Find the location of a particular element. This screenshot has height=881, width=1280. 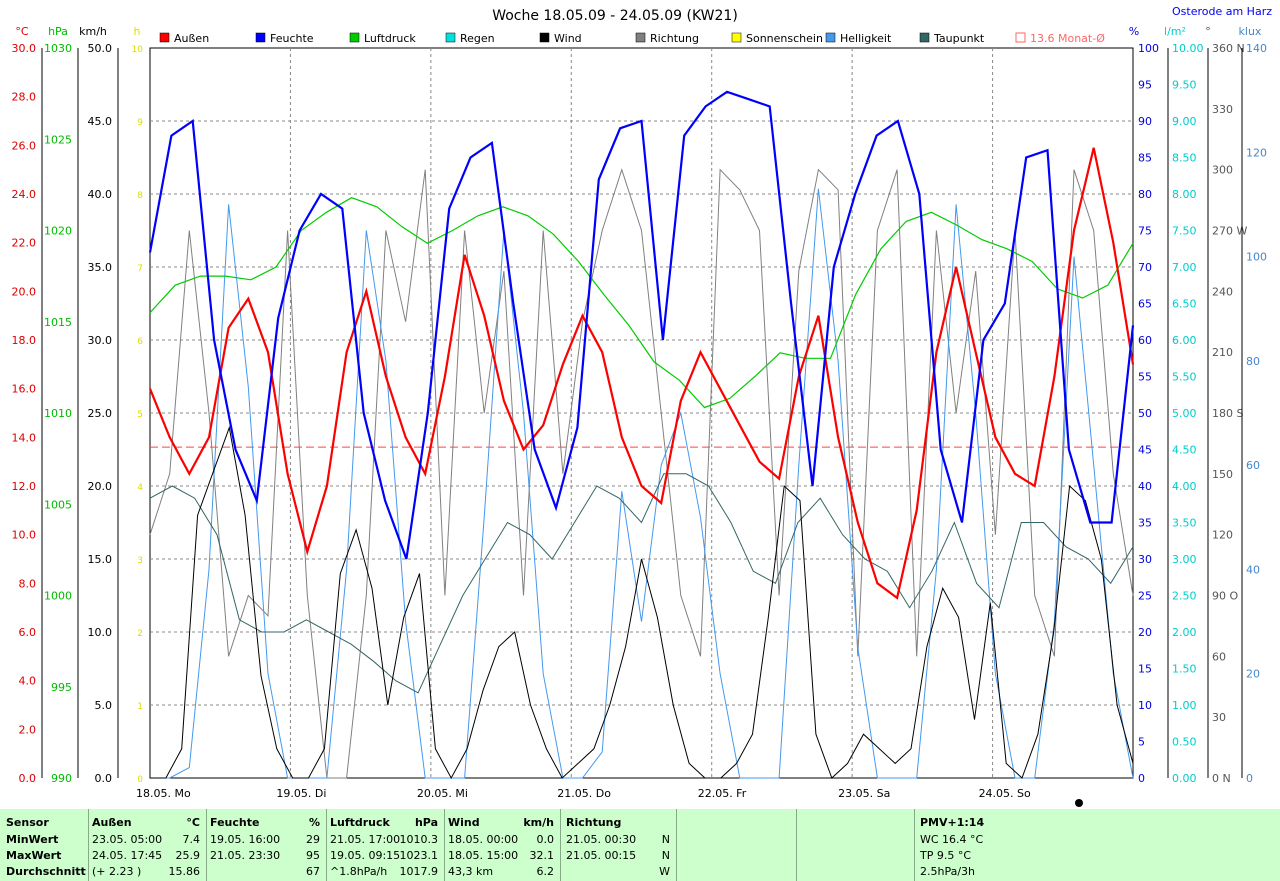

humidity-tick-label: 50 is located at coordinates (1145, 413).